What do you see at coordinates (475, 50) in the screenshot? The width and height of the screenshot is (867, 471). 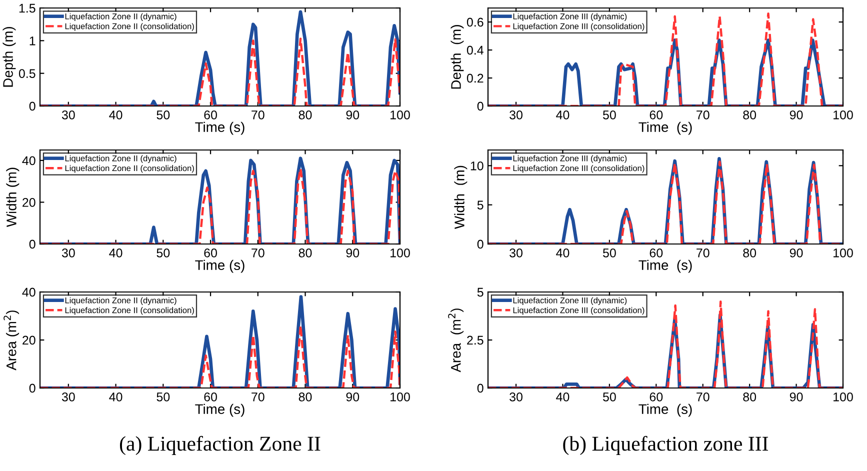 I see `y-tick-label: 0.4` at bounding box center [475, 50].